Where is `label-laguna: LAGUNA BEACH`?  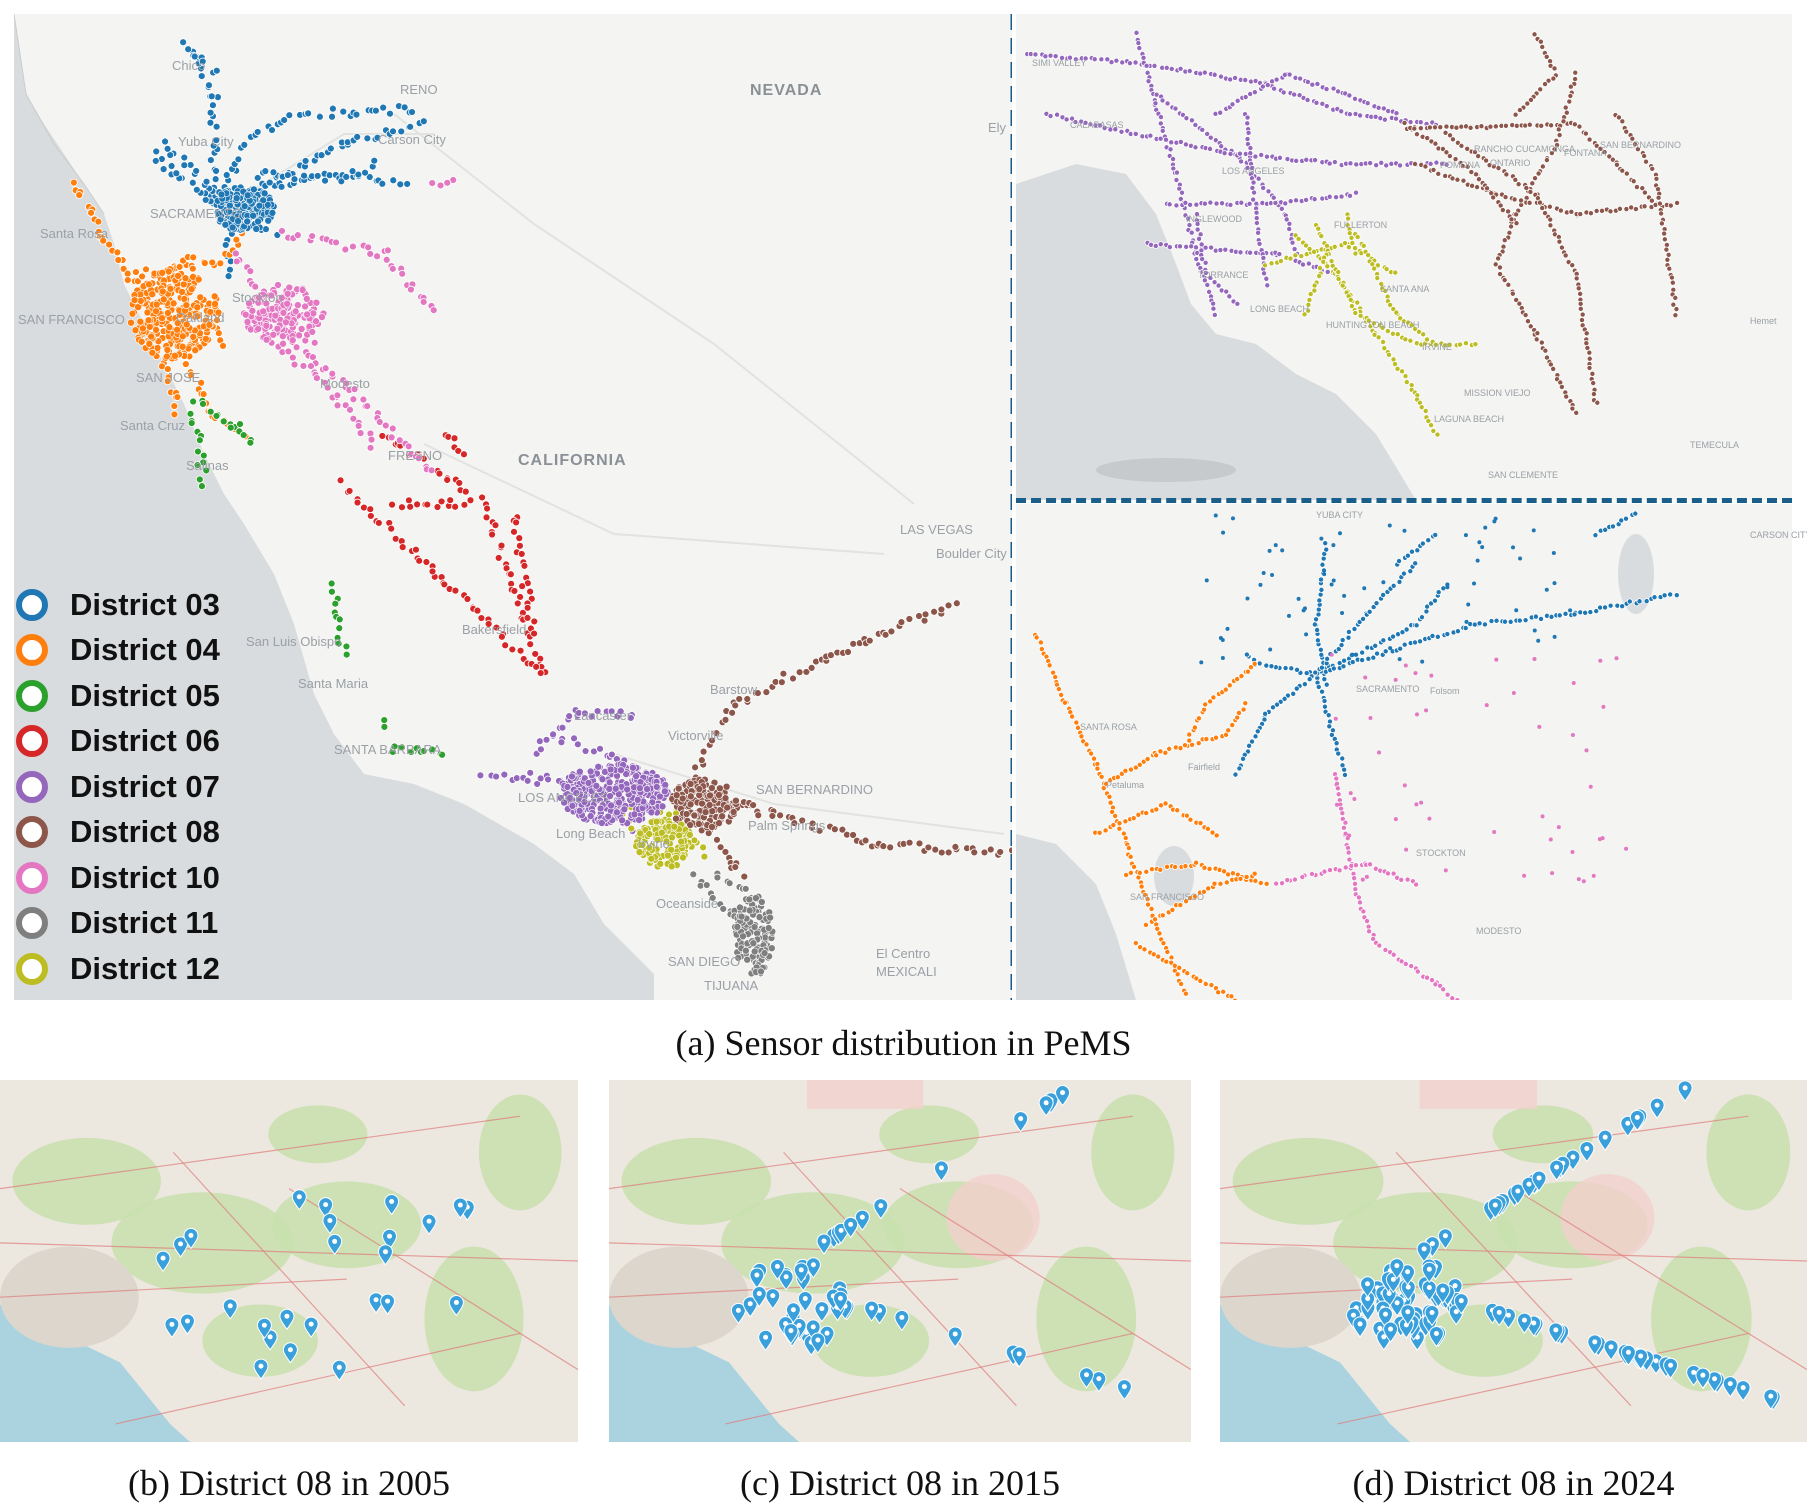
label-laguna: LAGUNA BEACH is located at coordinates (1469, 419).